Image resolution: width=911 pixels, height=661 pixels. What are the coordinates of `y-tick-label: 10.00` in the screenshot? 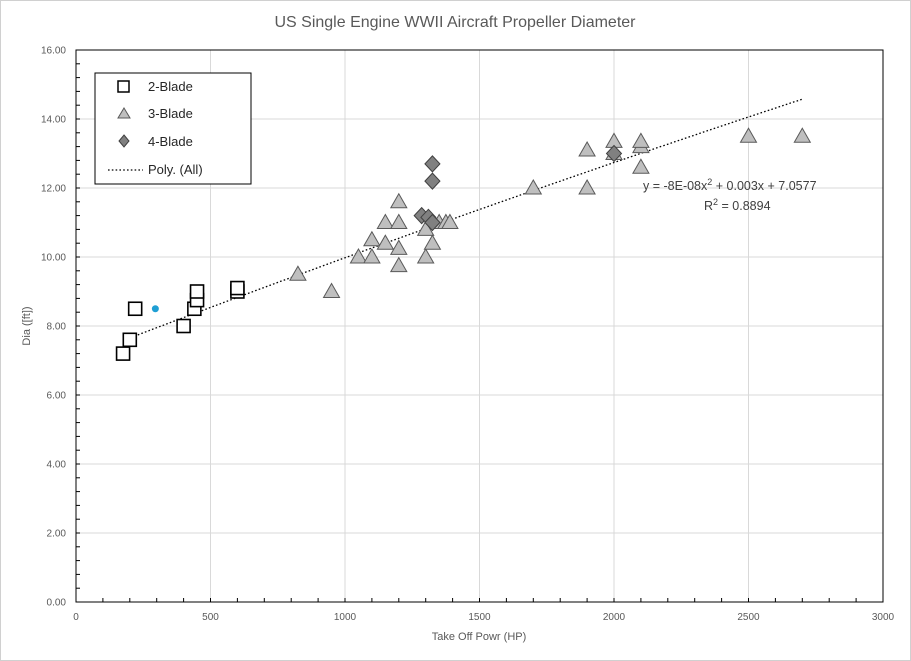 It's located at (53, 258).